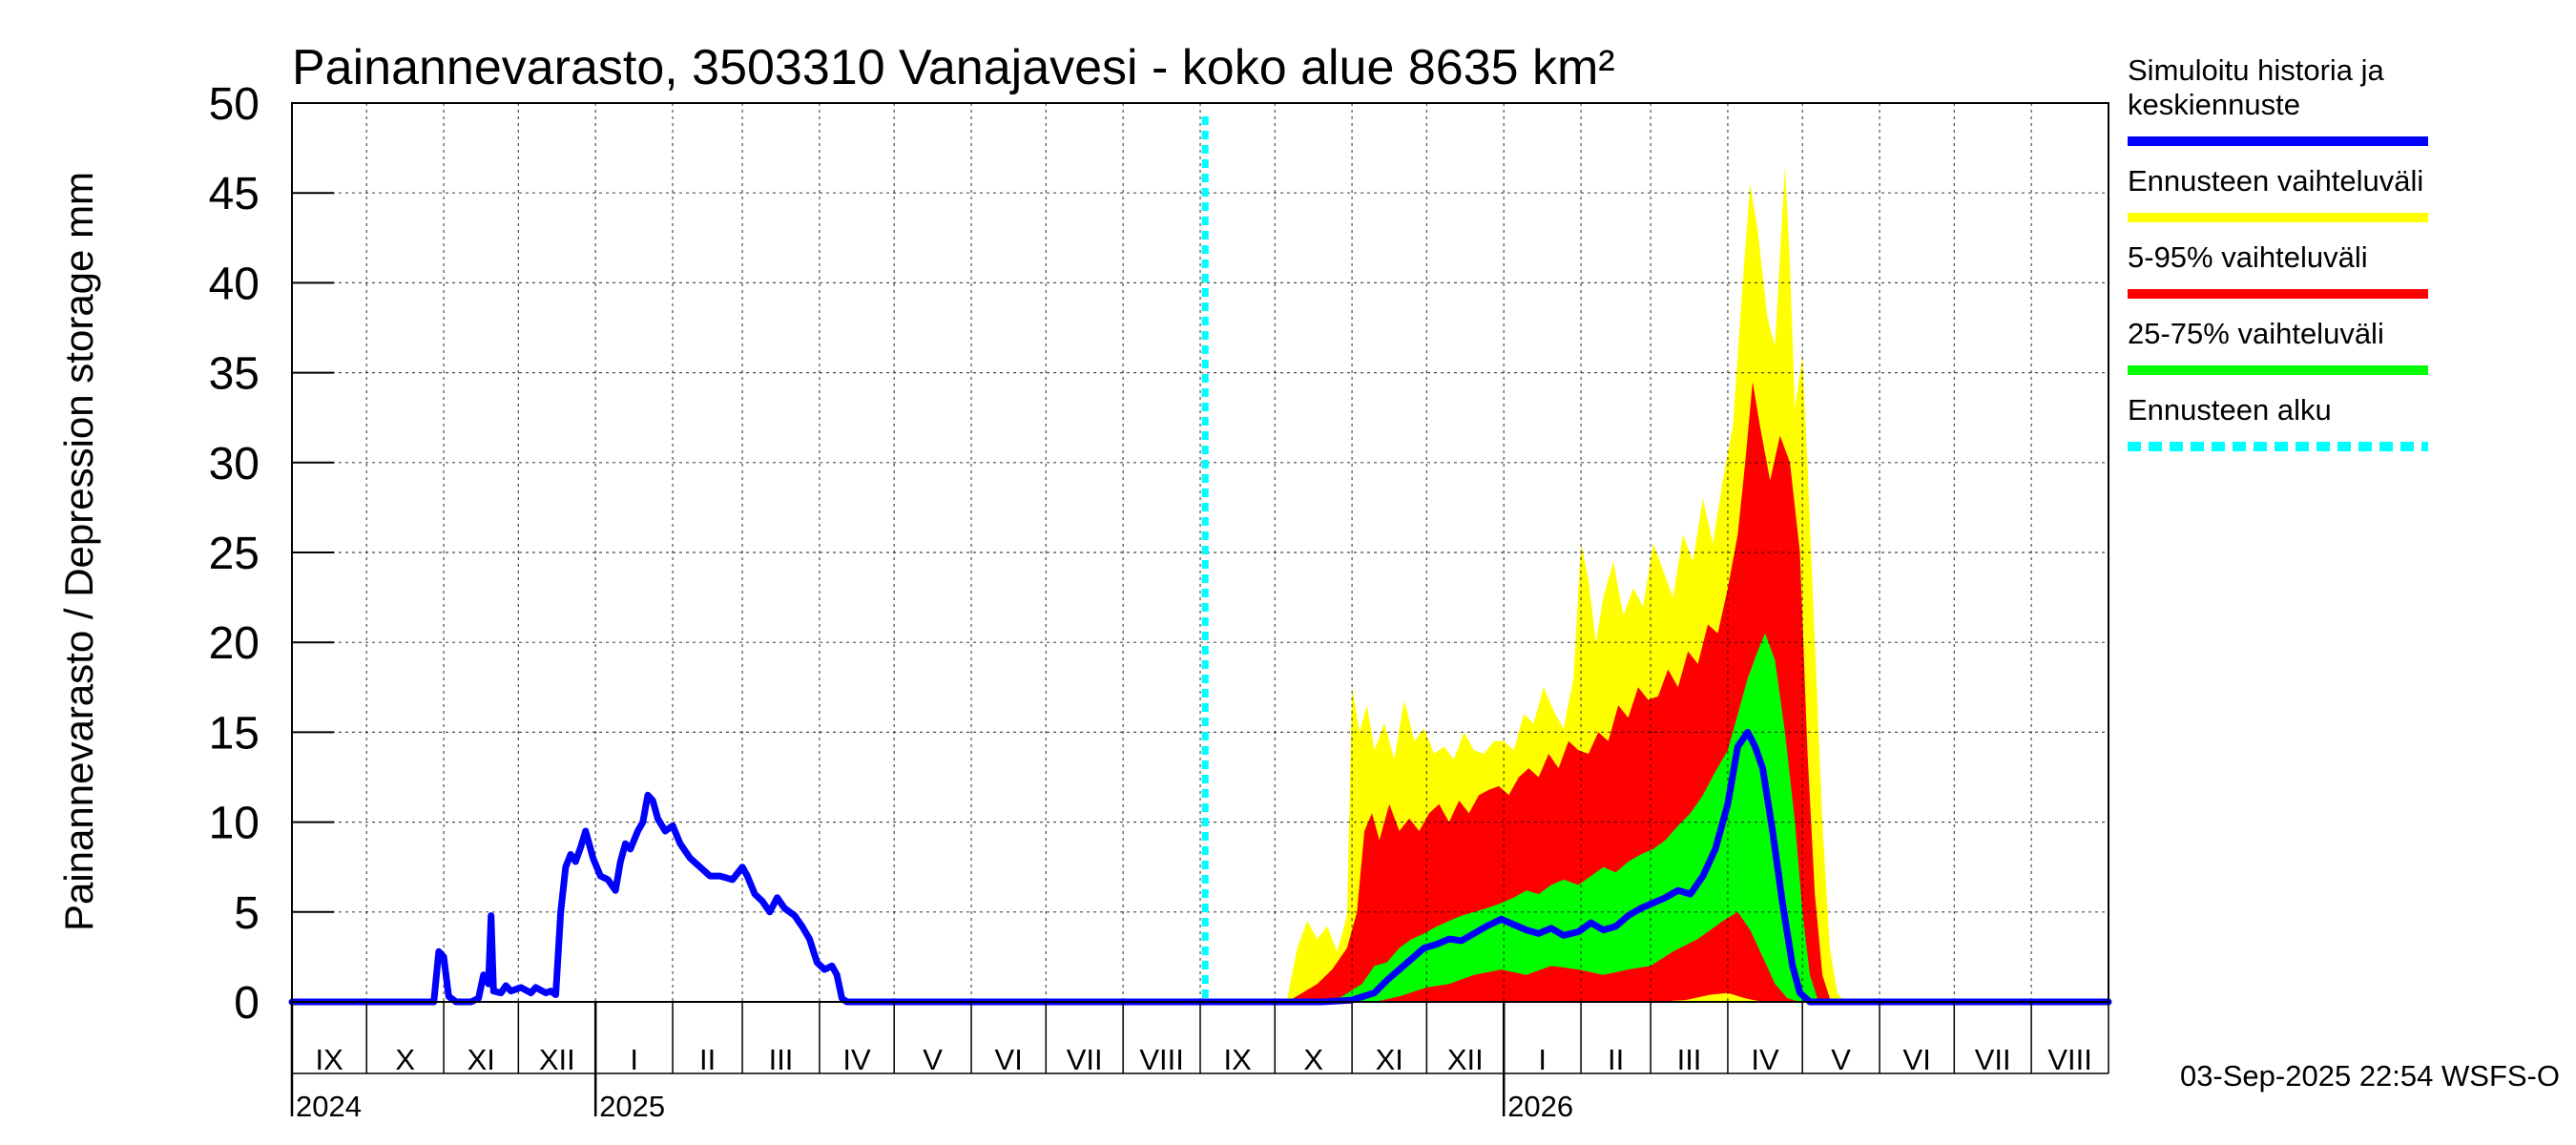 This screenshot has width=2576, height=1145. I want to click on y-tick-label: 25, so click(234, 554).